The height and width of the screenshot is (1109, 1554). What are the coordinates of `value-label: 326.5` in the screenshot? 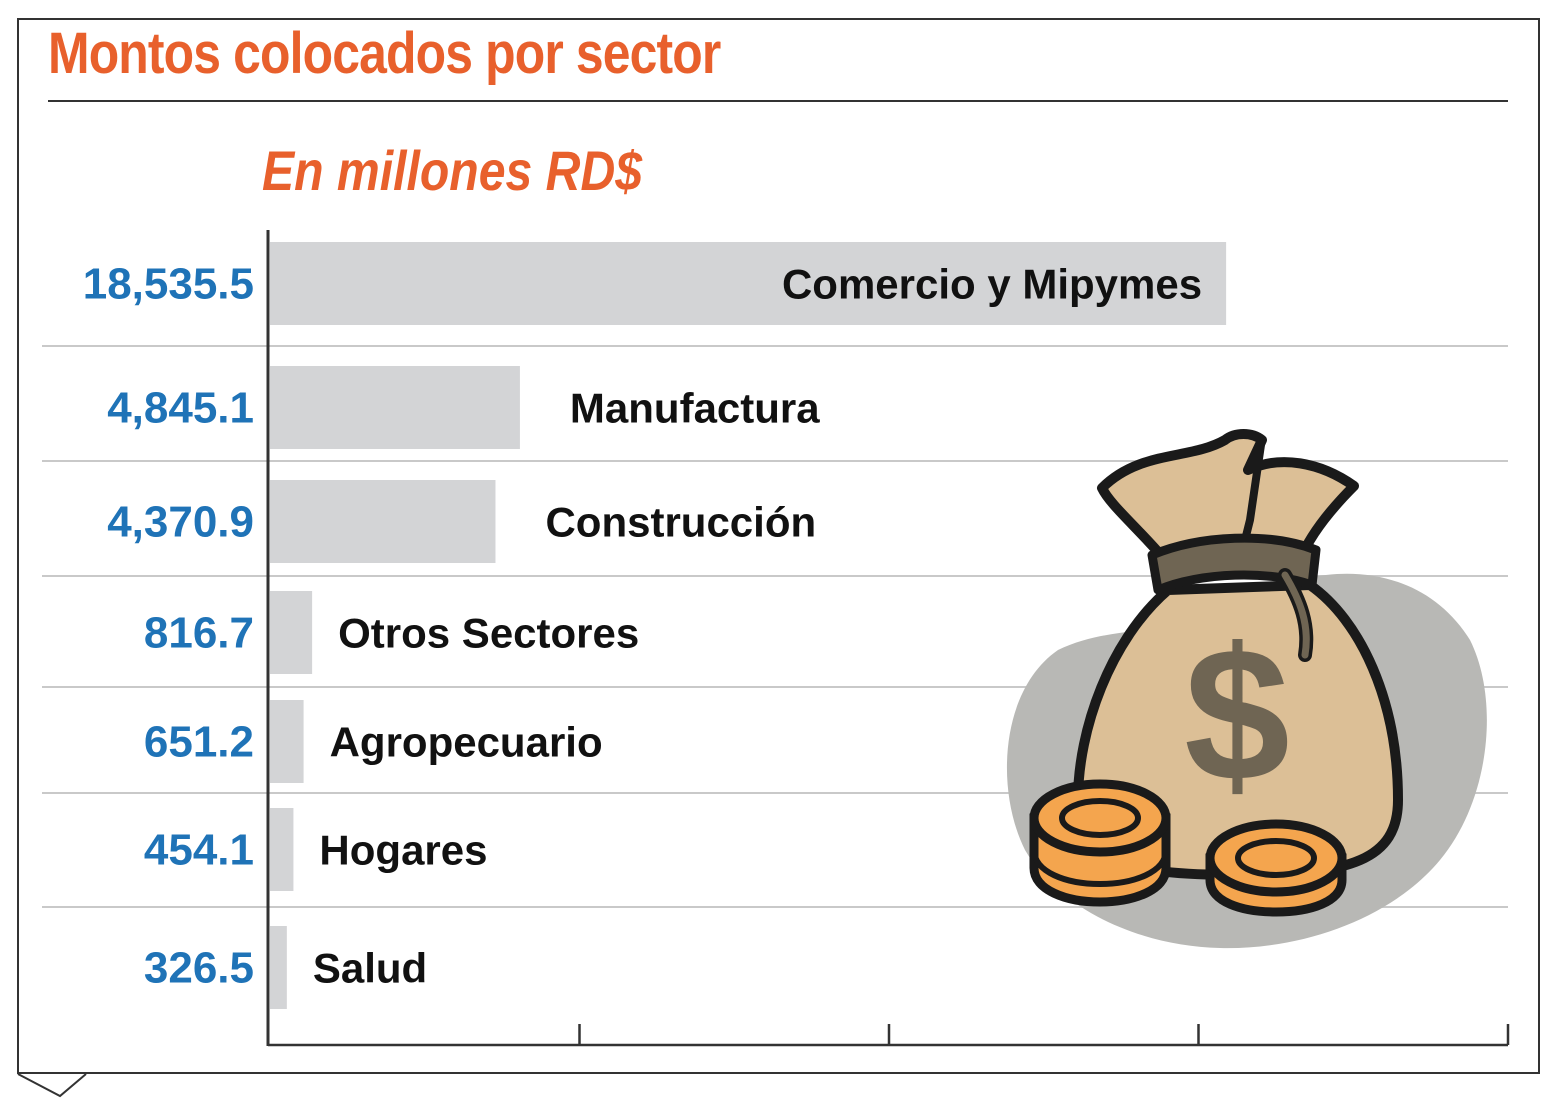 It's located at (199, 968).